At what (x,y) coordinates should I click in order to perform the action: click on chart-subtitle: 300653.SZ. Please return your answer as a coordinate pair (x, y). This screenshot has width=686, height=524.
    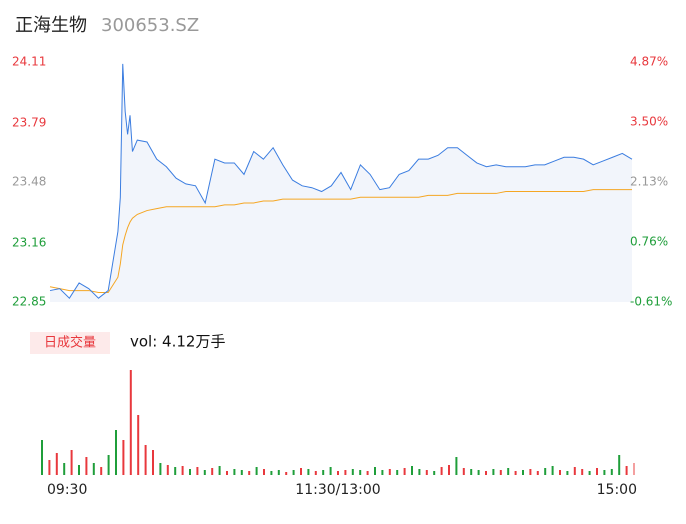
    Looking at the image, I should click on (150, 25).